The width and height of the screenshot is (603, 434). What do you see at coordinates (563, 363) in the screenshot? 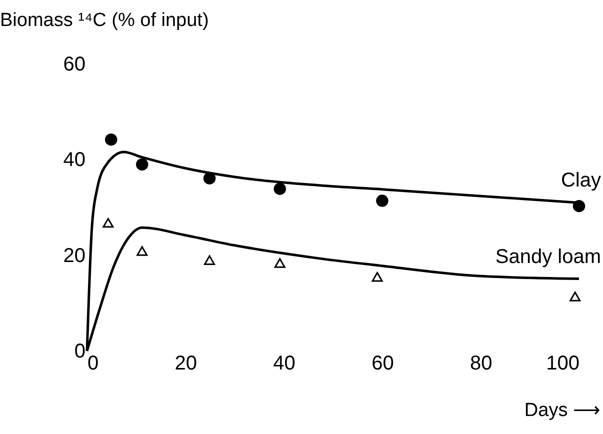
I see `x-tick-label: 100` at bounding box center [563, 363].